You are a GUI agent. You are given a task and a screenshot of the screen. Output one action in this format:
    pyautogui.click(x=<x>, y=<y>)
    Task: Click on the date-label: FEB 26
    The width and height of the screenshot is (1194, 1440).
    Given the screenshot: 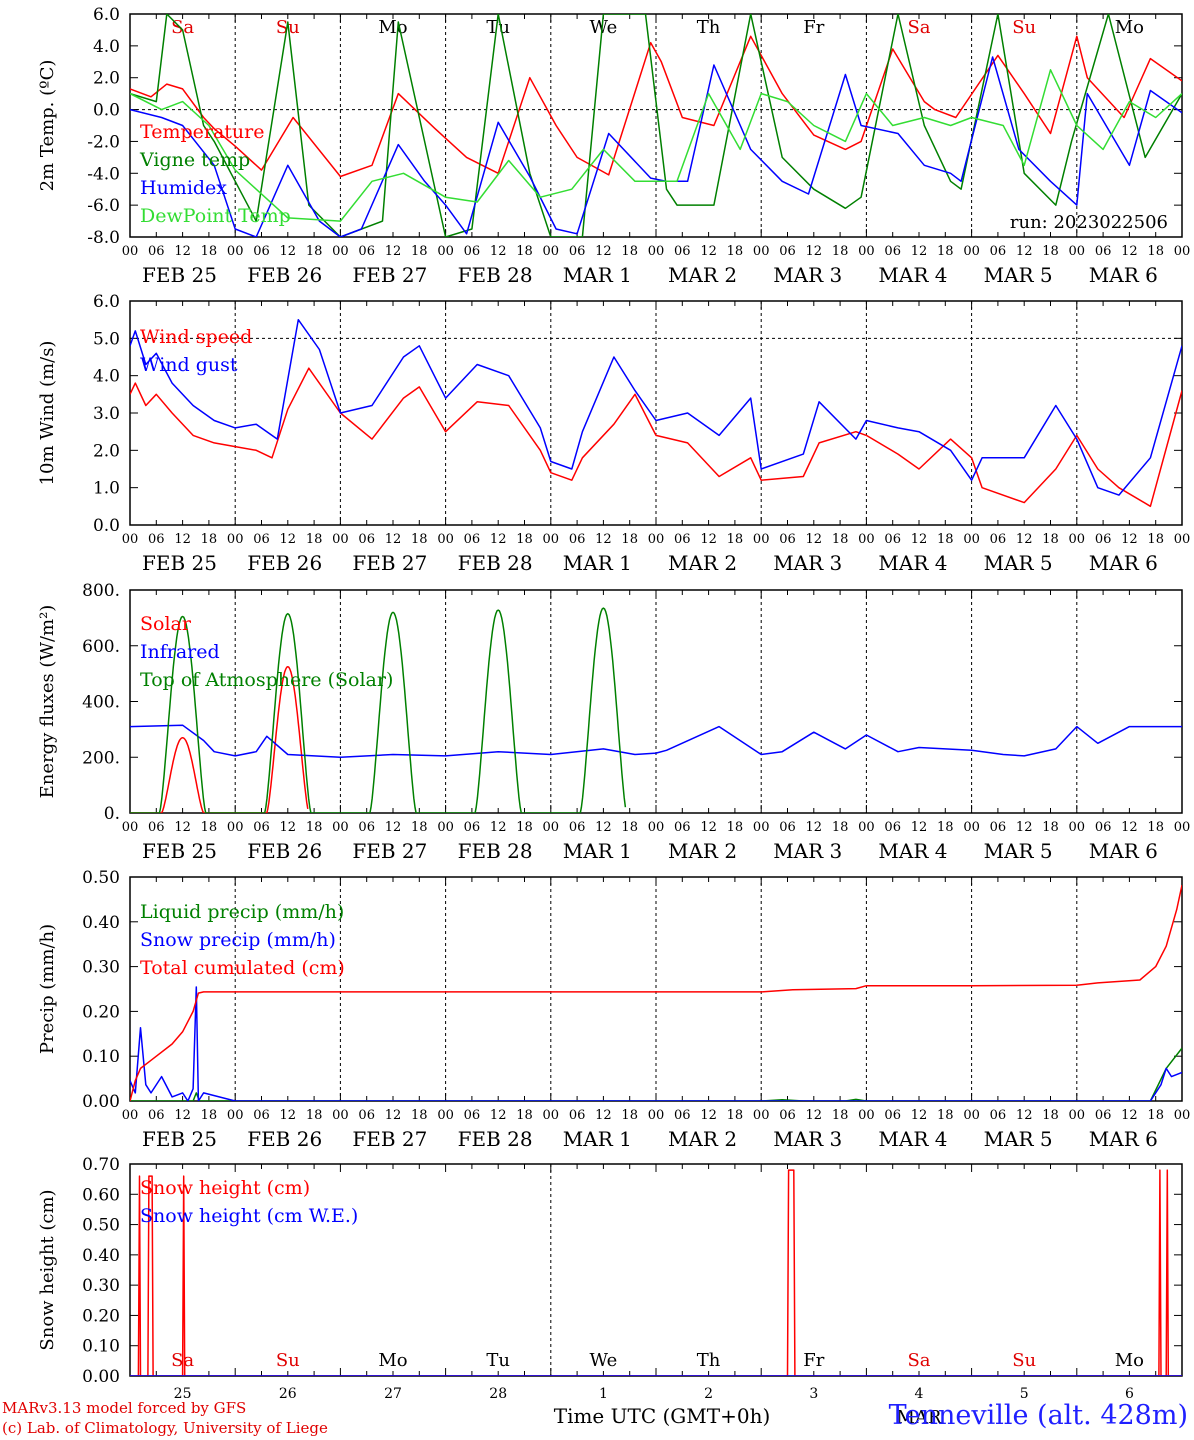 What is the action you would take?
    pyautogui.click(x=284, y=563)
    